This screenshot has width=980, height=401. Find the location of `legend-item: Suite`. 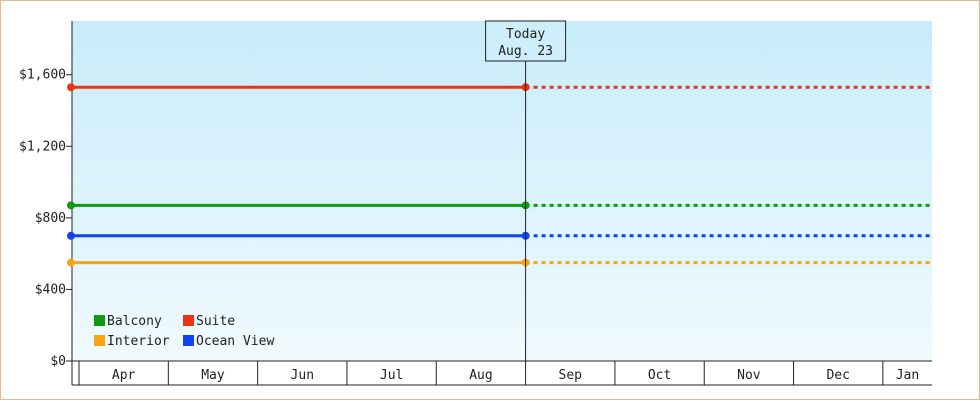

legend-item: Suite is located at coordinates (209, 321).